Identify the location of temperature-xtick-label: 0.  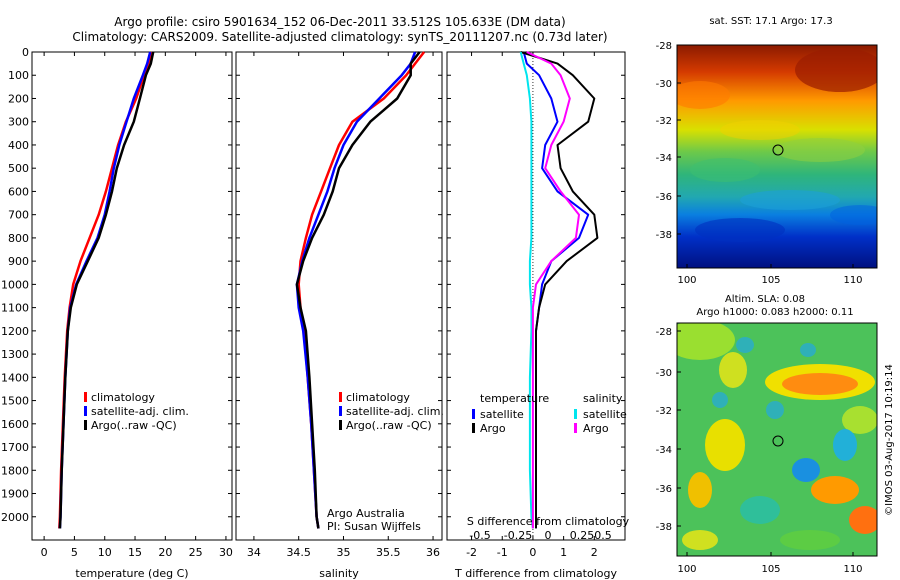
(44, 552).